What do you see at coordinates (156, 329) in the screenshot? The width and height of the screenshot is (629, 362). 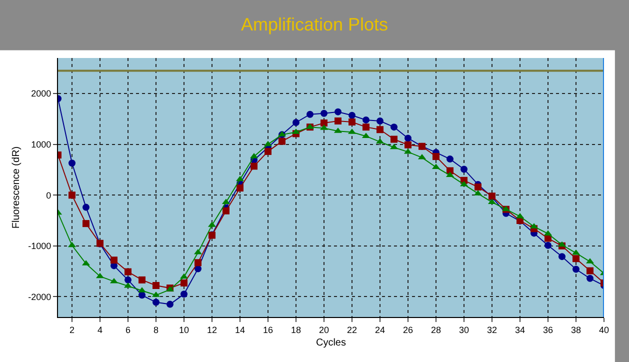 I see `x-tick-label: 8` at bounding box center [156, 329].